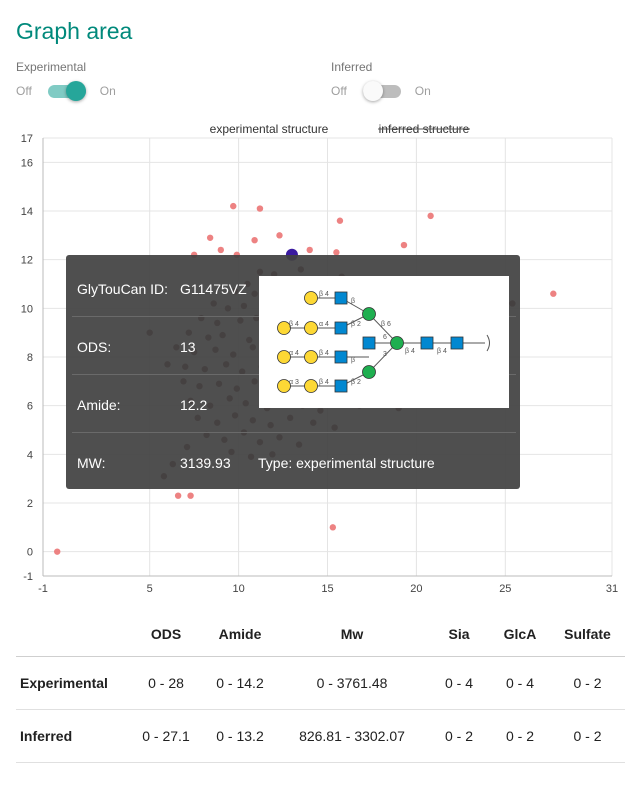  What do you see at coordinates (28, 577) in the screenshot?
I see `y-tick-label: -1` at bounding box center [28, 577].